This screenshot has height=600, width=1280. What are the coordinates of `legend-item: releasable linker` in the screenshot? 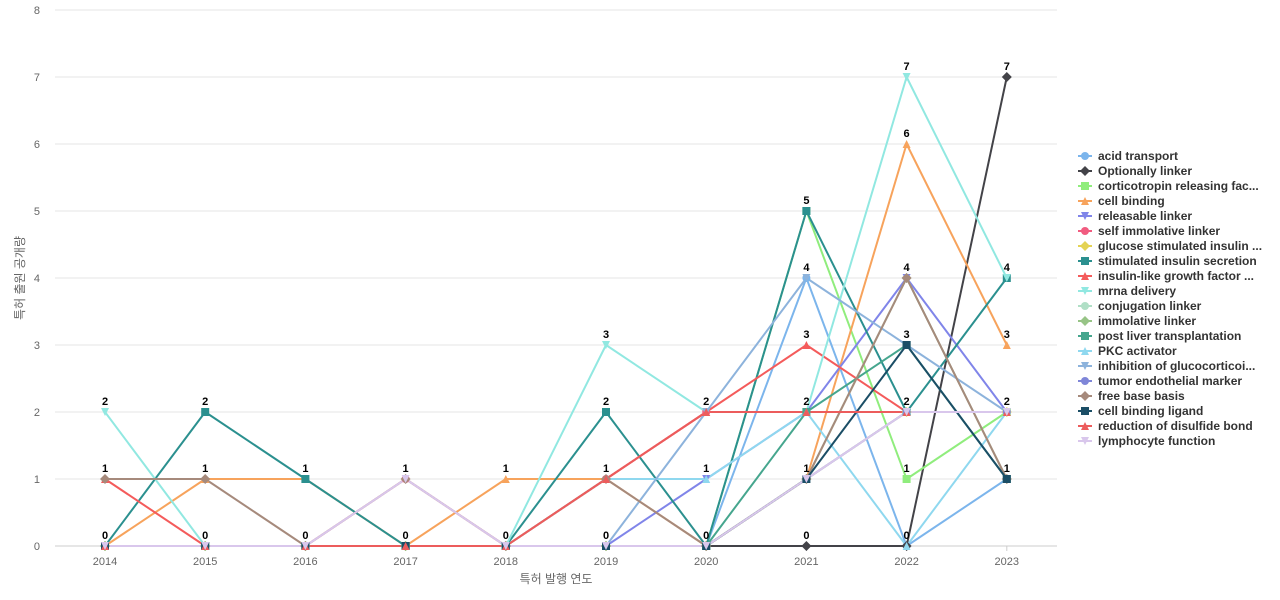 It's located at (1135, 216).